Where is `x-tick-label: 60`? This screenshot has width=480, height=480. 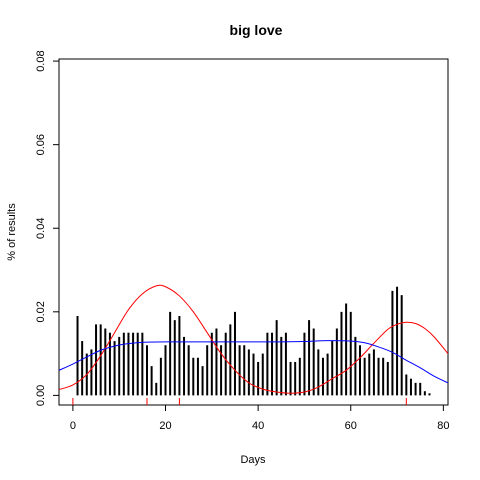
x-tick-label: 60 is located at coordinates (351, 426).